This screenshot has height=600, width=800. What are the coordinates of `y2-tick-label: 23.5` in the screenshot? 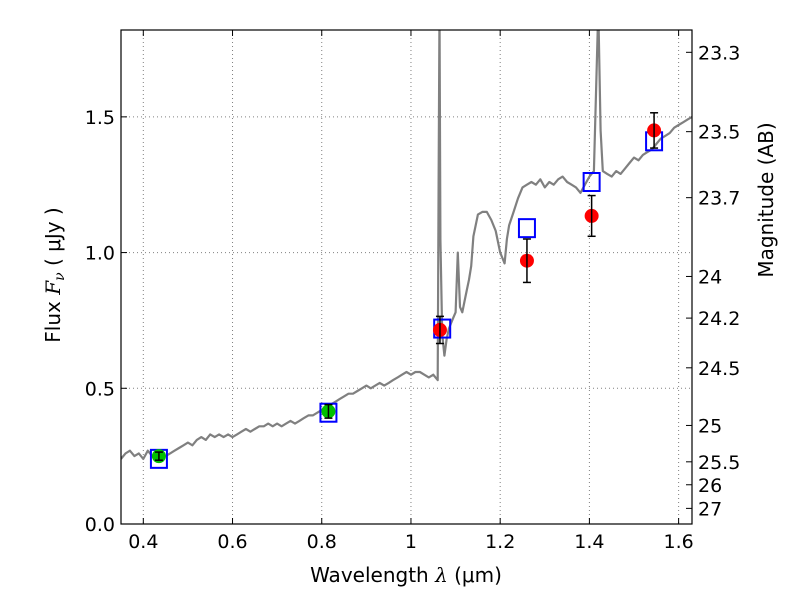 It's located at (719, 133).